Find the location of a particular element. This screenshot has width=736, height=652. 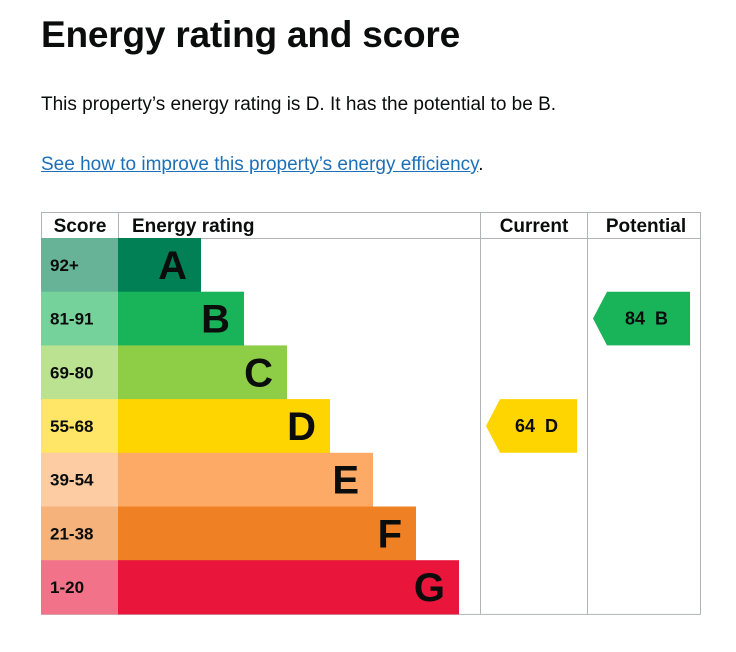

rating-letter: E is located at coordinates (345, 481).